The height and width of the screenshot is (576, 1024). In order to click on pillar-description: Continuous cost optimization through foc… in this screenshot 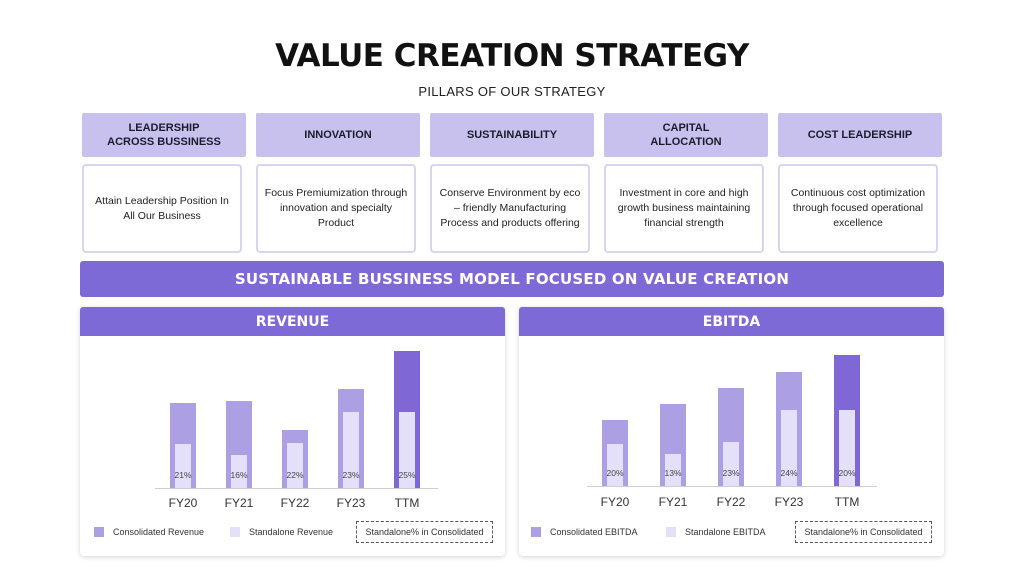, I will do `click(858, 208)`.